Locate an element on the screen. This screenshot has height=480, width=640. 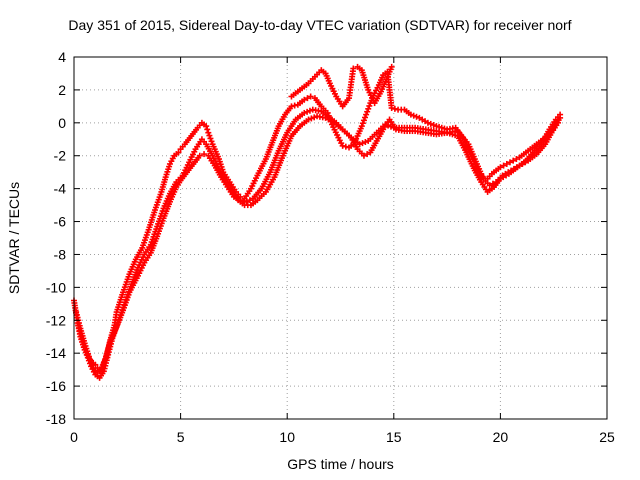
y-tick-label: 0 is located at coordinates (62, 123).